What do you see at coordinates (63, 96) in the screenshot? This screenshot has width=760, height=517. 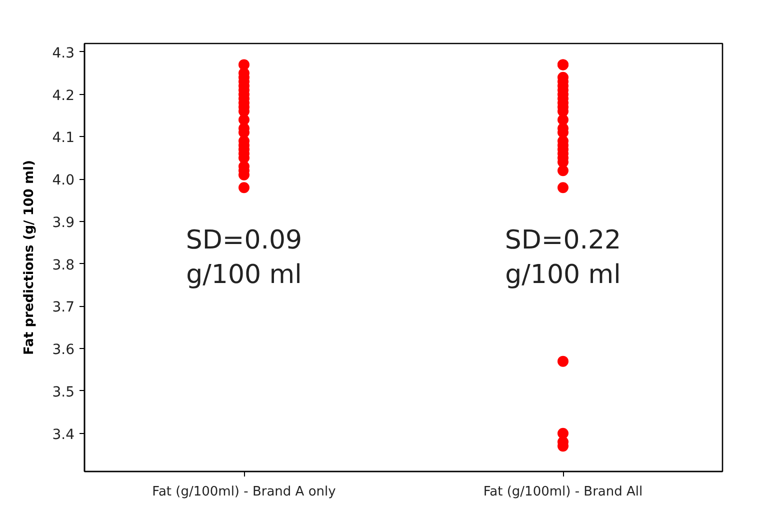 I see `y-tick-label: 4.2` at bounding box center [63, 96].